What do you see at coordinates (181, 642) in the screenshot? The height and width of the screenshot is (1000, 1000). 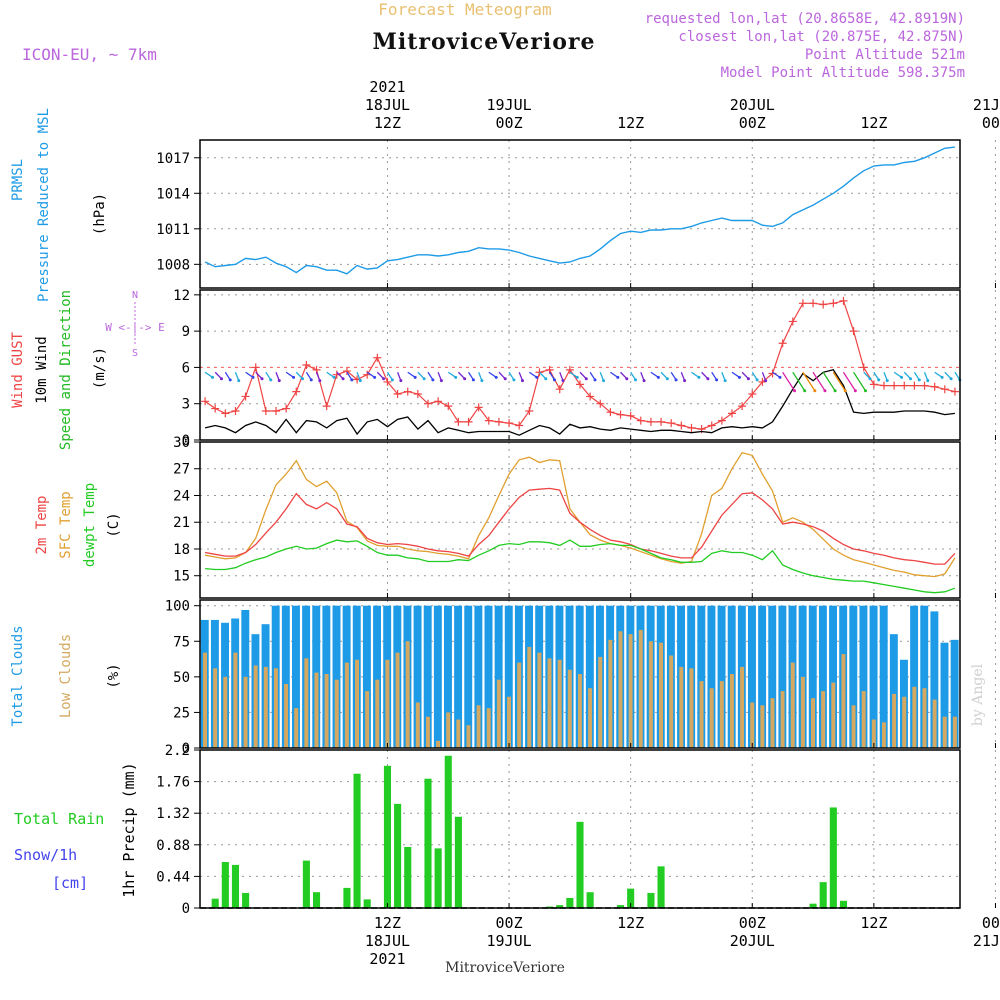 I see `y-tick-label: 75` at bounding box center [181, 642].